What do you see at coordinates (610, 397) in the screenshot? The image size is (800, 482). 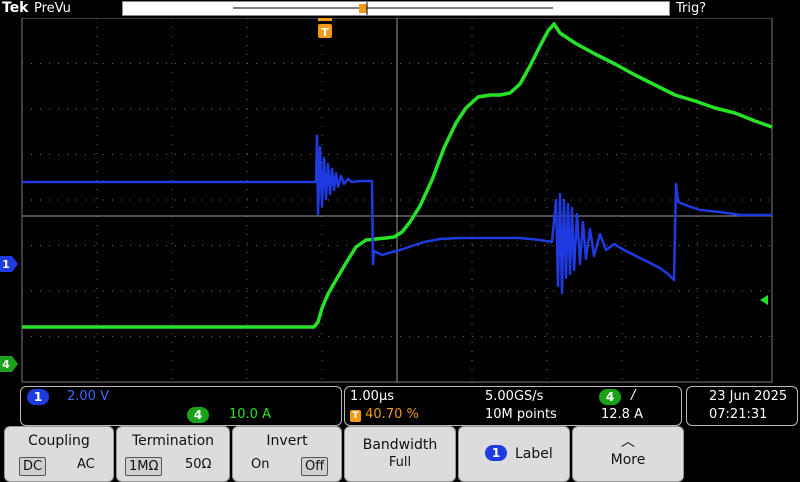 I see `trigger-source-badge: 4` at bounding box center [610, 397].